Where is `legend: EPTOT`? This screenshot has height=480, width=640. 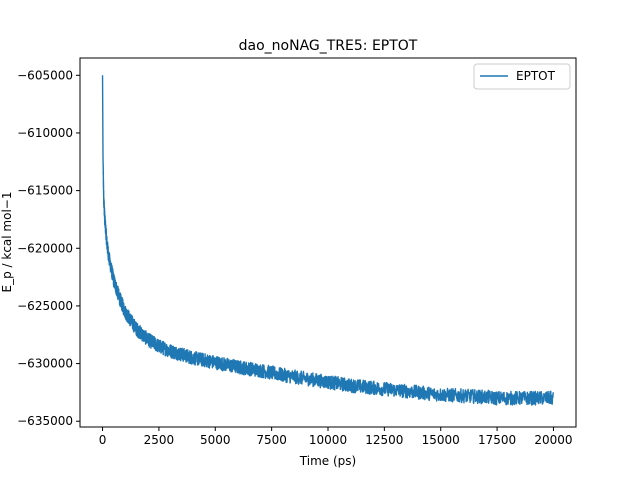 legend: EPTOT is located at coordinates (522, 76).